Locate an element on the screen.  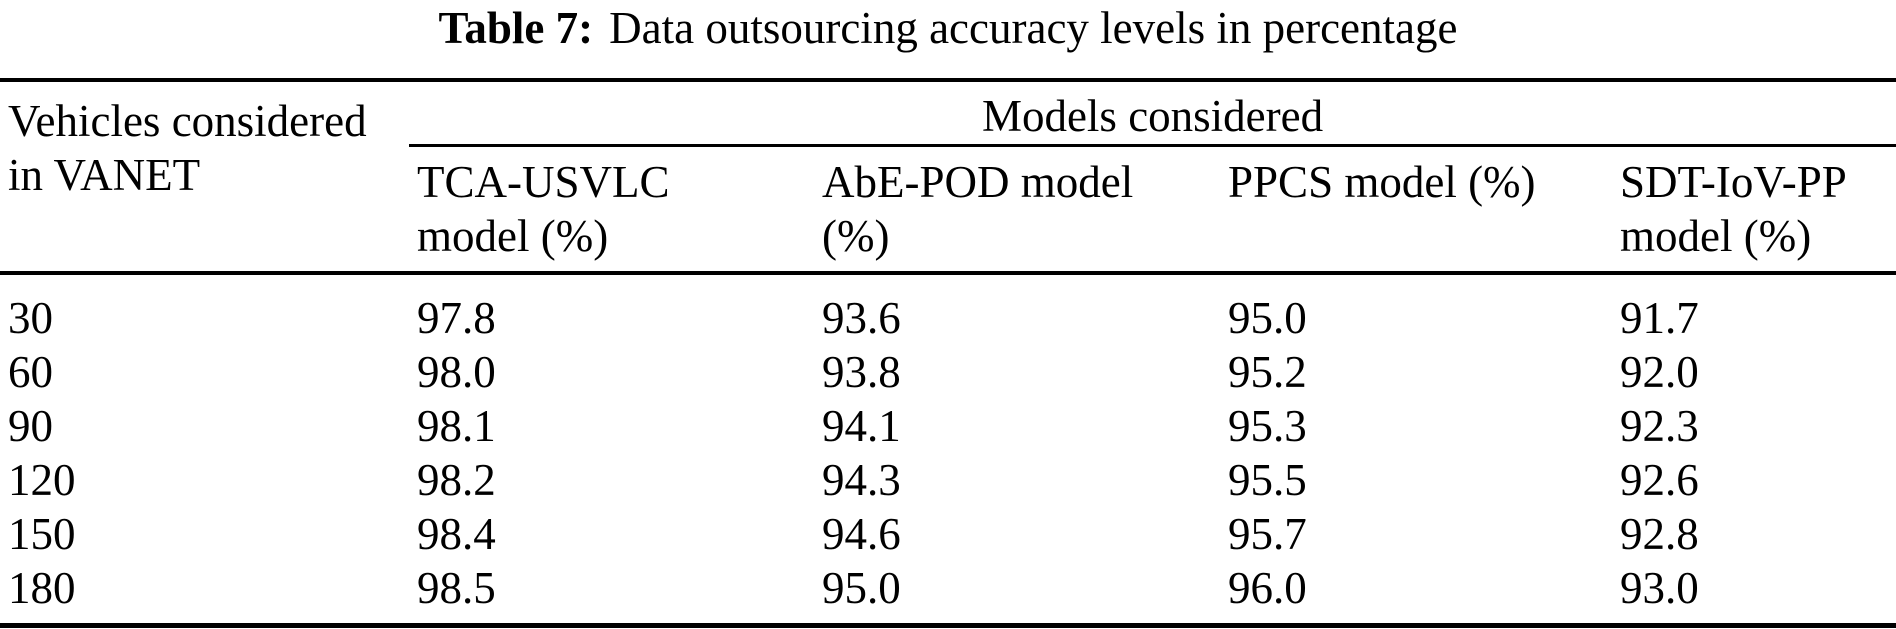
accuracy-cell: 94.3 is located at coordinates (861, 480).